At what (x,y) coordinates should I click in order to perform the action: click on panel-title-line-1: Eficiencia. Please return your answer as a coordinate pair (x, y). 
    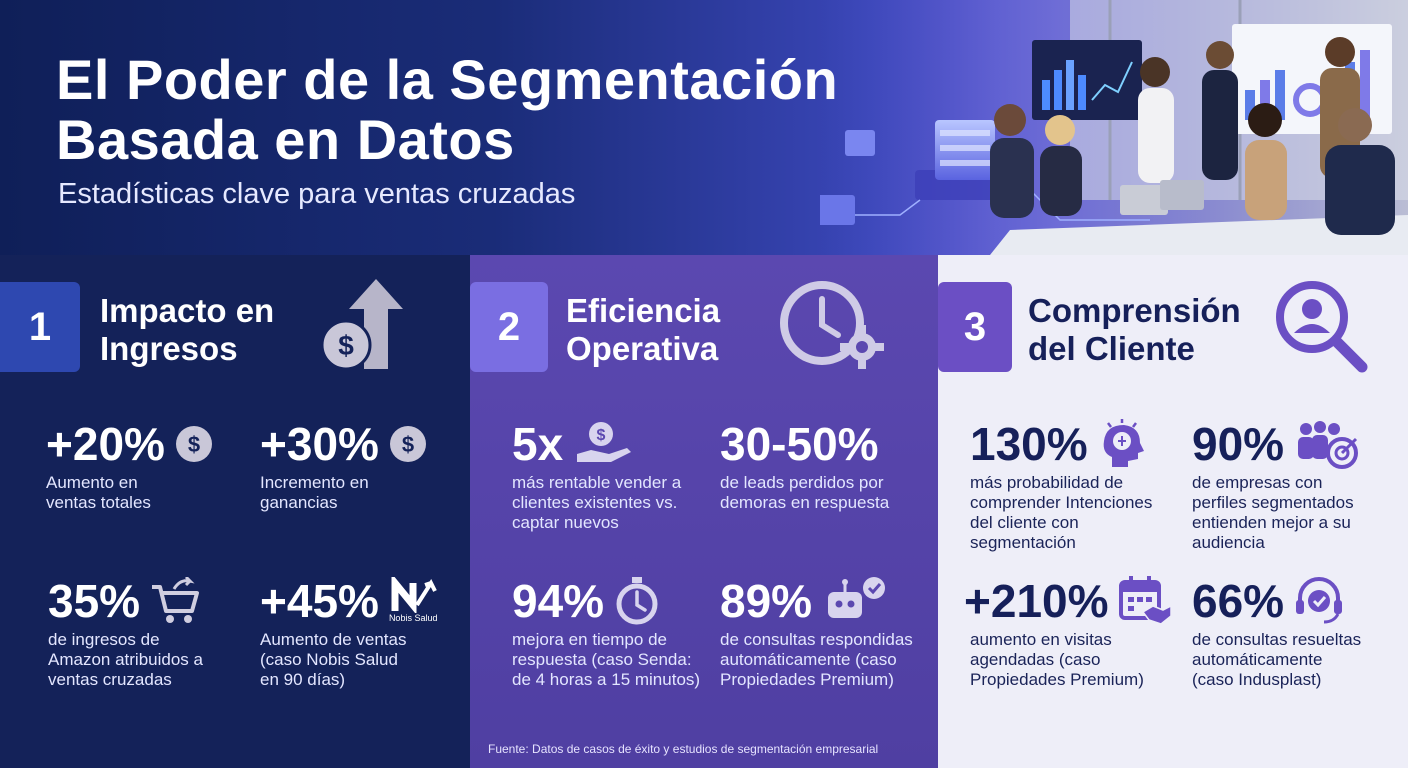
    Looking at the image, I should click on (643, 310).